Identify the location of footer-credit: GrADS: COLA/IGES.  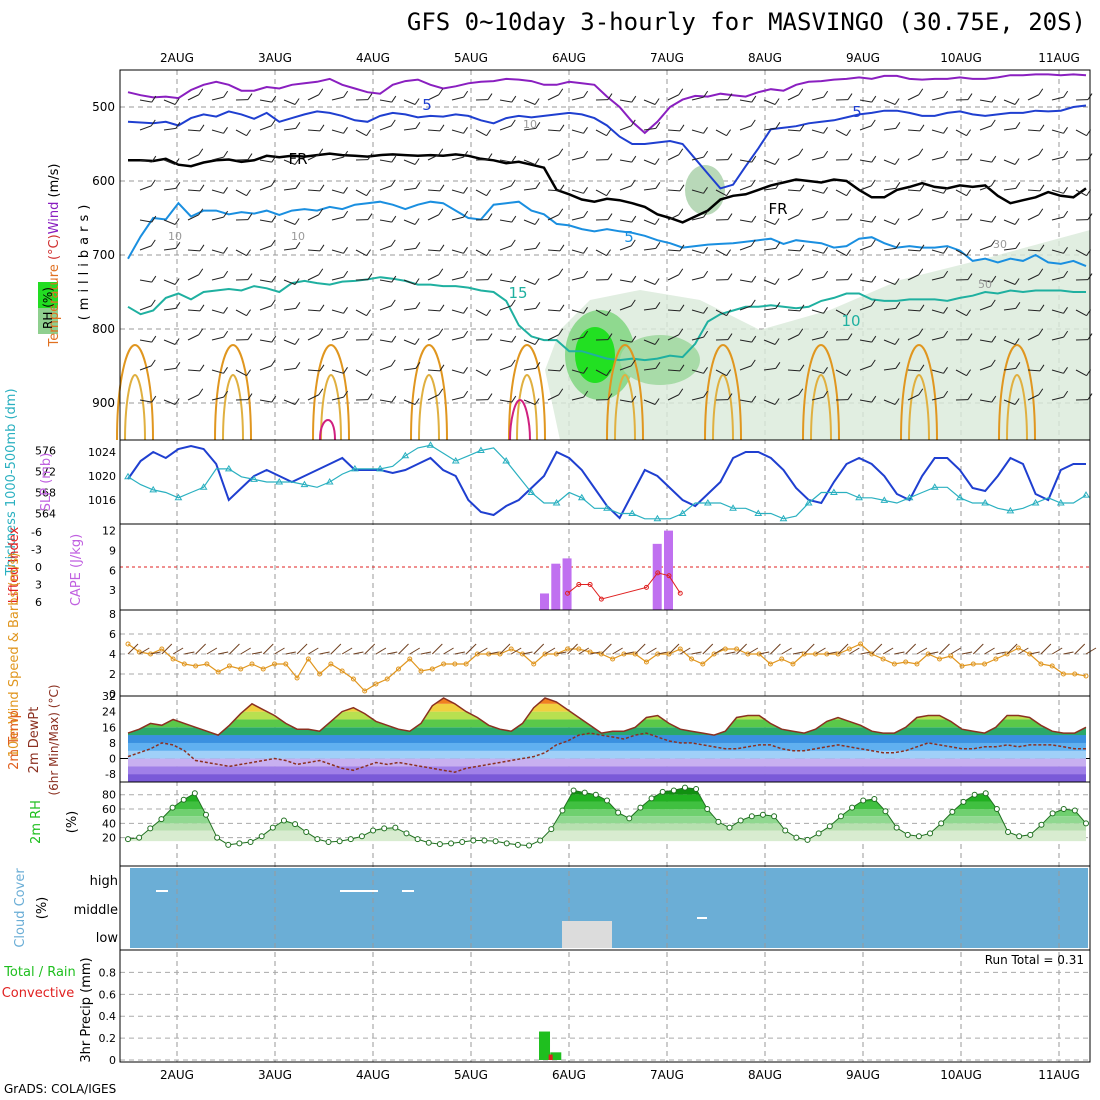
(60, 1089).